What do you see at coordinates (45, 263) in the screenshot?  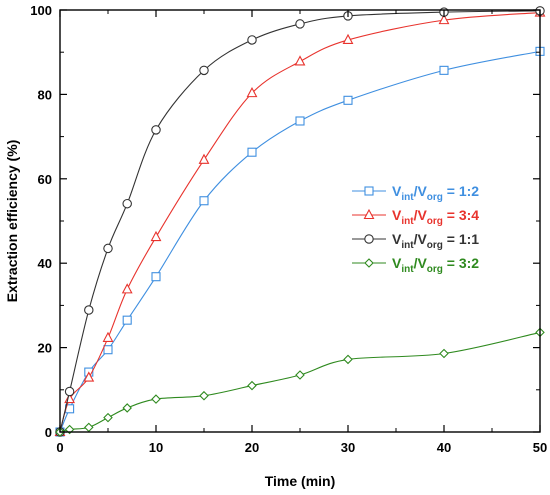 I see `y-tick-label: 40` at bounding box center [45, 263].